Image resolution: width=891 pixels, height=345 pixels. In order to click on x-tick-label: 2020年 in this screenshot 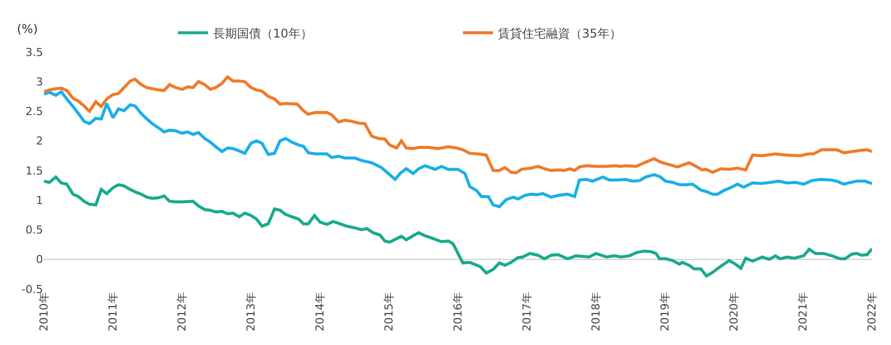, I will do `click(734, 312)`.